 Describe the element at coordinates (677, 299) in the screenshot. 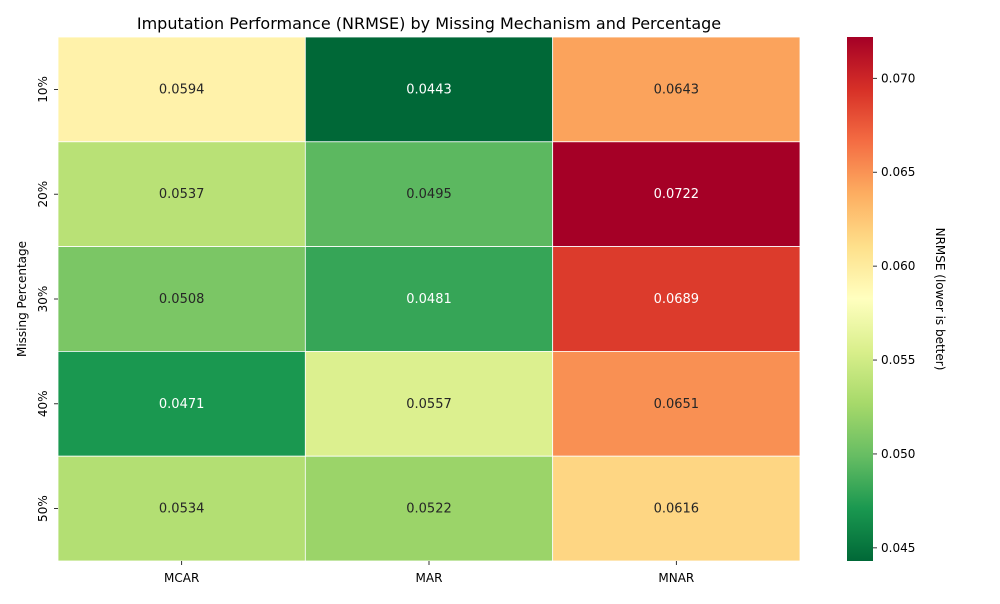

I see `cell-value-label: 0.0689` at that location.